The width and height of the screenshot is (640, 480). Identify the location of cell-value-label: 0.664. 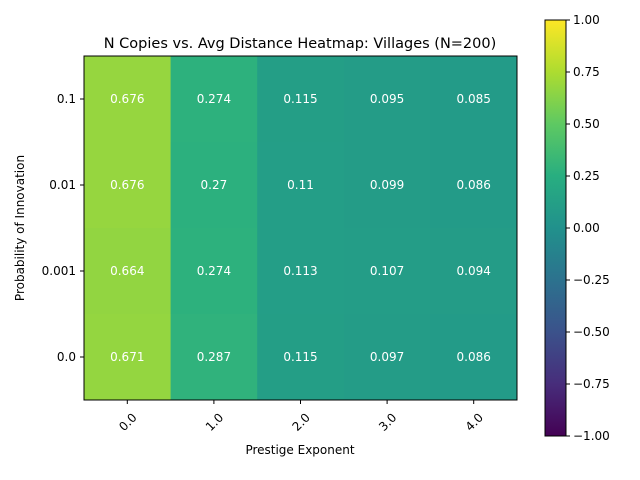
(127, 271).